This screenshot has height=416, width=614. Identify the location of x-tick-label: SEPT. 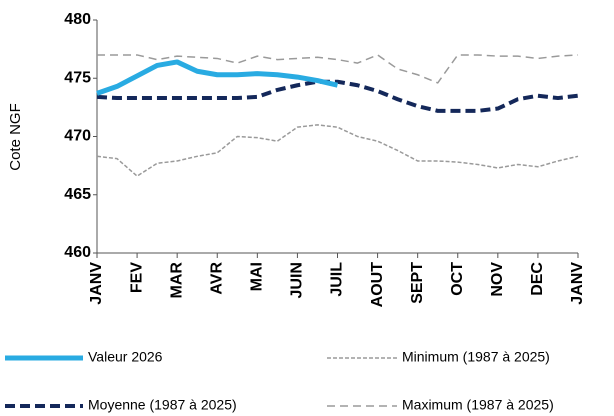
(417, 283).